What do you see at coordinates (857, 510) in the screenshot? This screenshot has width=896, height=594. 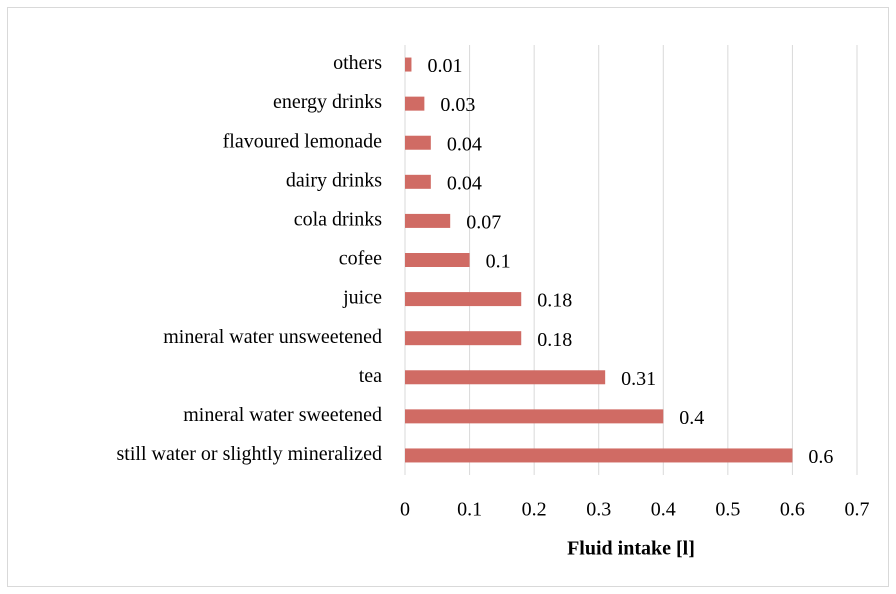 I see `x-tick-label: 0.7` at bounding box center [857, 510].